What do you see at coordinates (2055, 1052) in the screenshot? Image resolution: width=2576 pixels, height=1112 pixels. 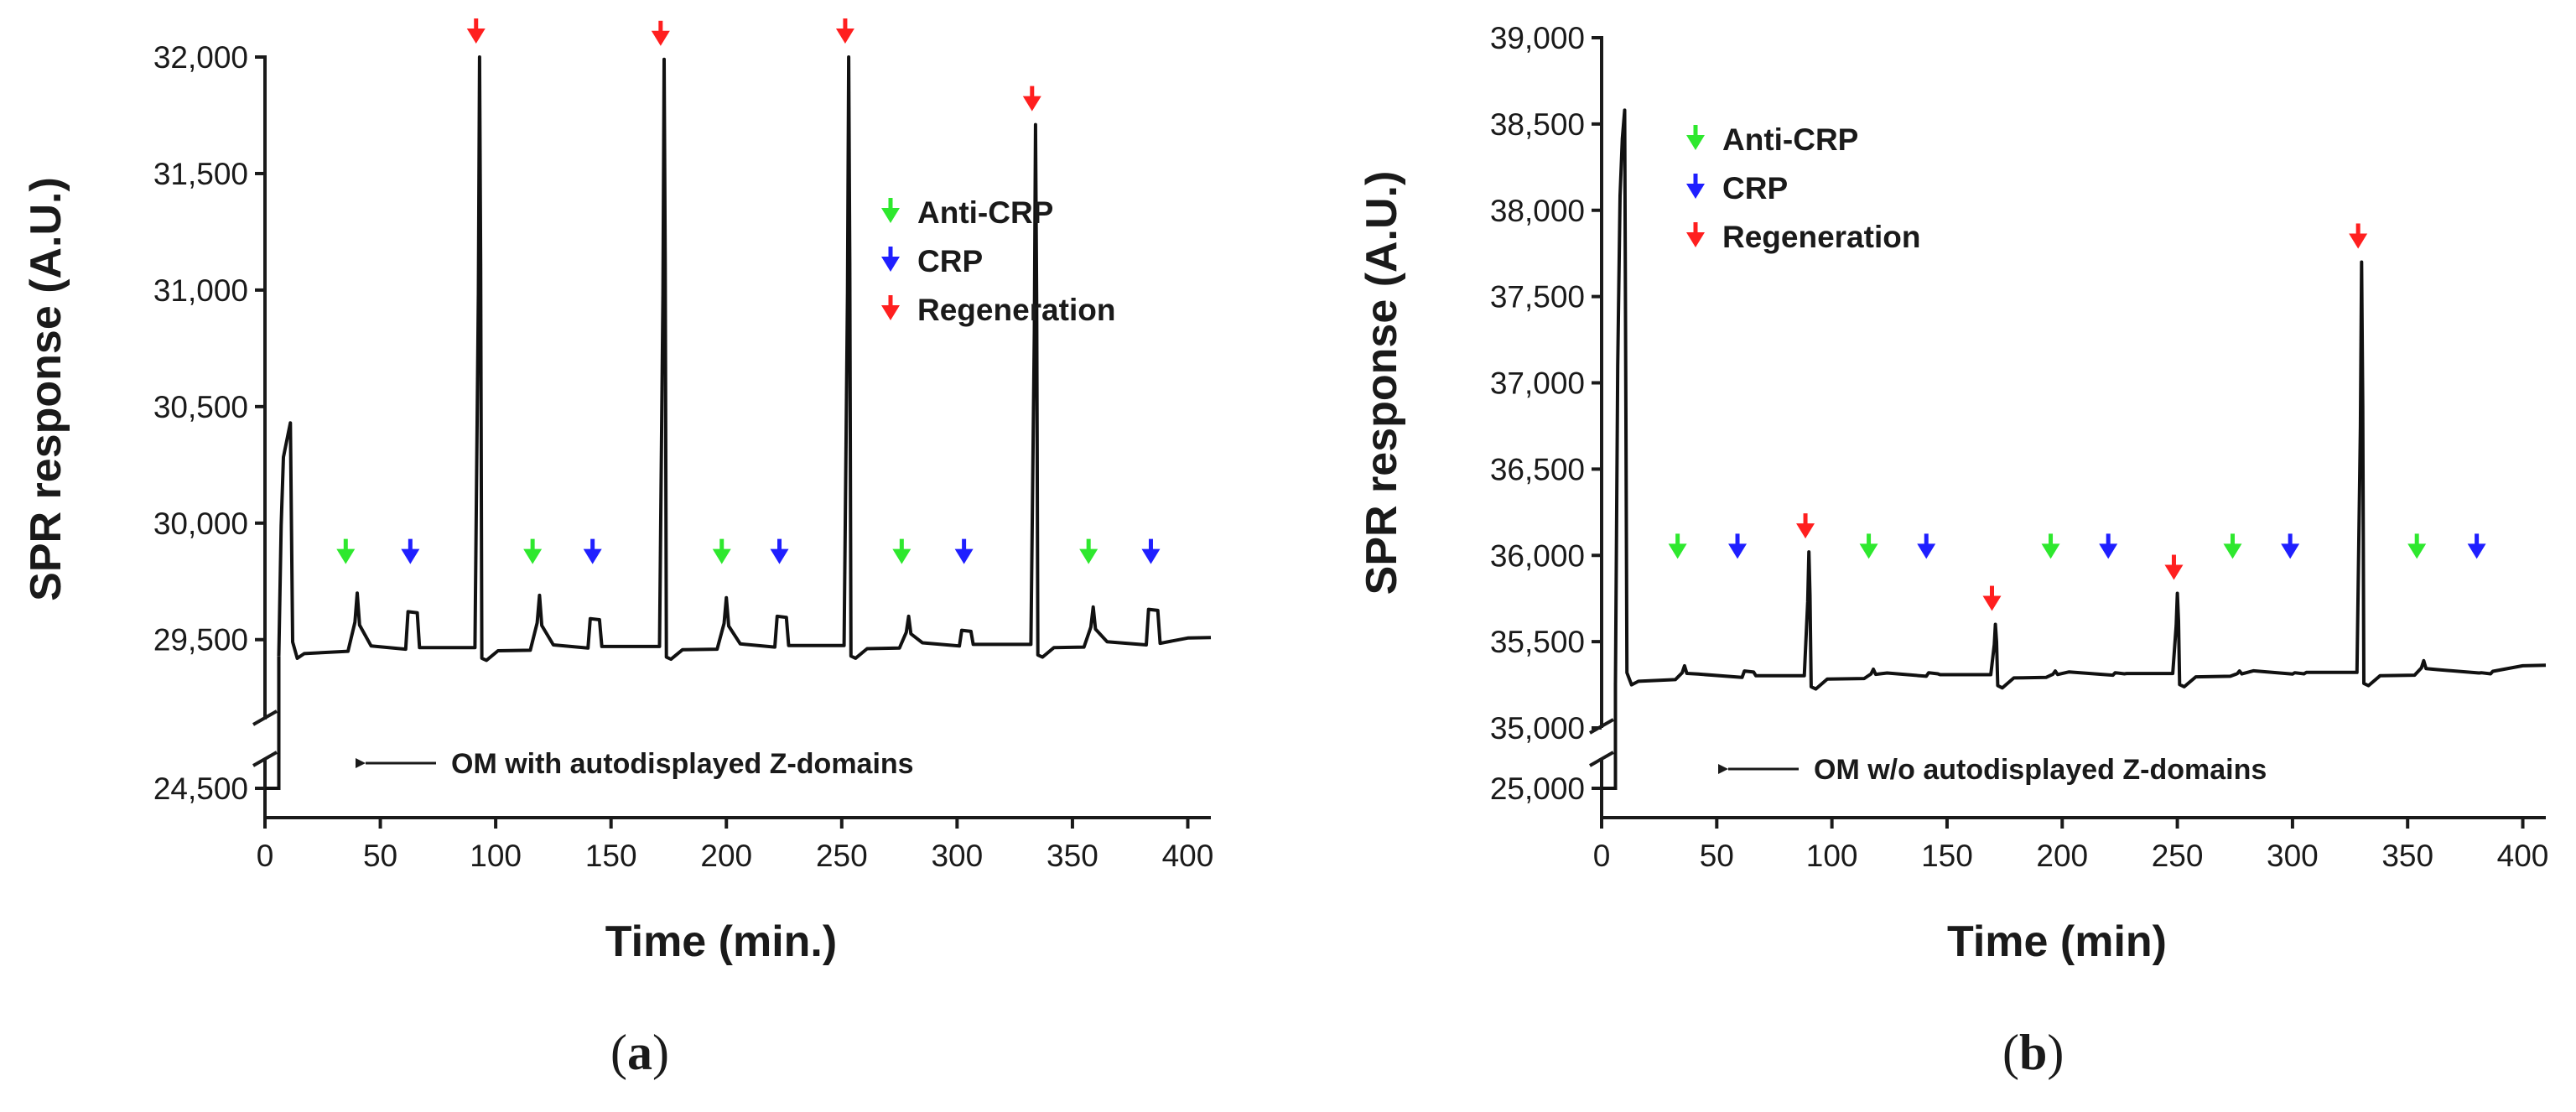 I see `panel-label-close: )` at bounding box center [2055, 1052].